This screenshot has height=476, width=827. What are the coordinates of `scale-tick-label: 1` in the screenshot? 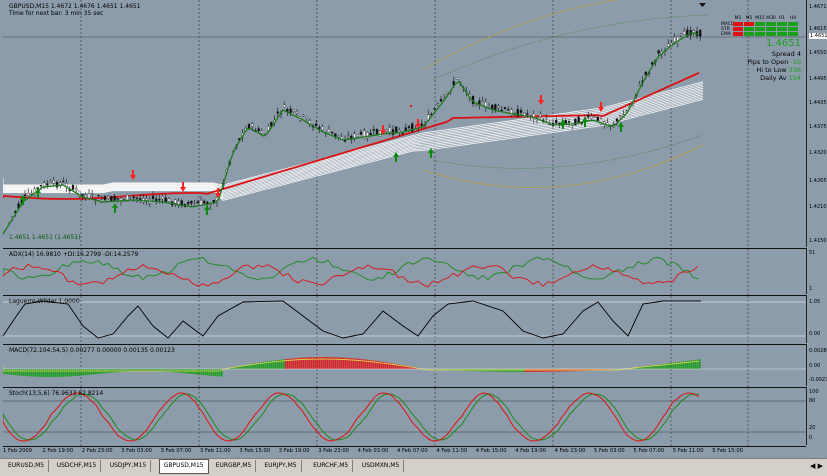 It's located at (810, 289).